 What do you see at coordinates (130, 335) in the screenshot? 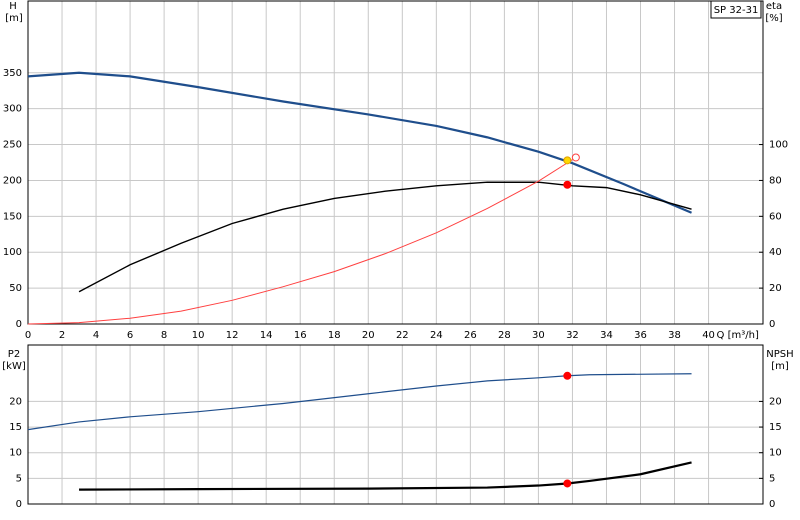
I see `x-tick-label: 6` at bounding box center [130, 335].